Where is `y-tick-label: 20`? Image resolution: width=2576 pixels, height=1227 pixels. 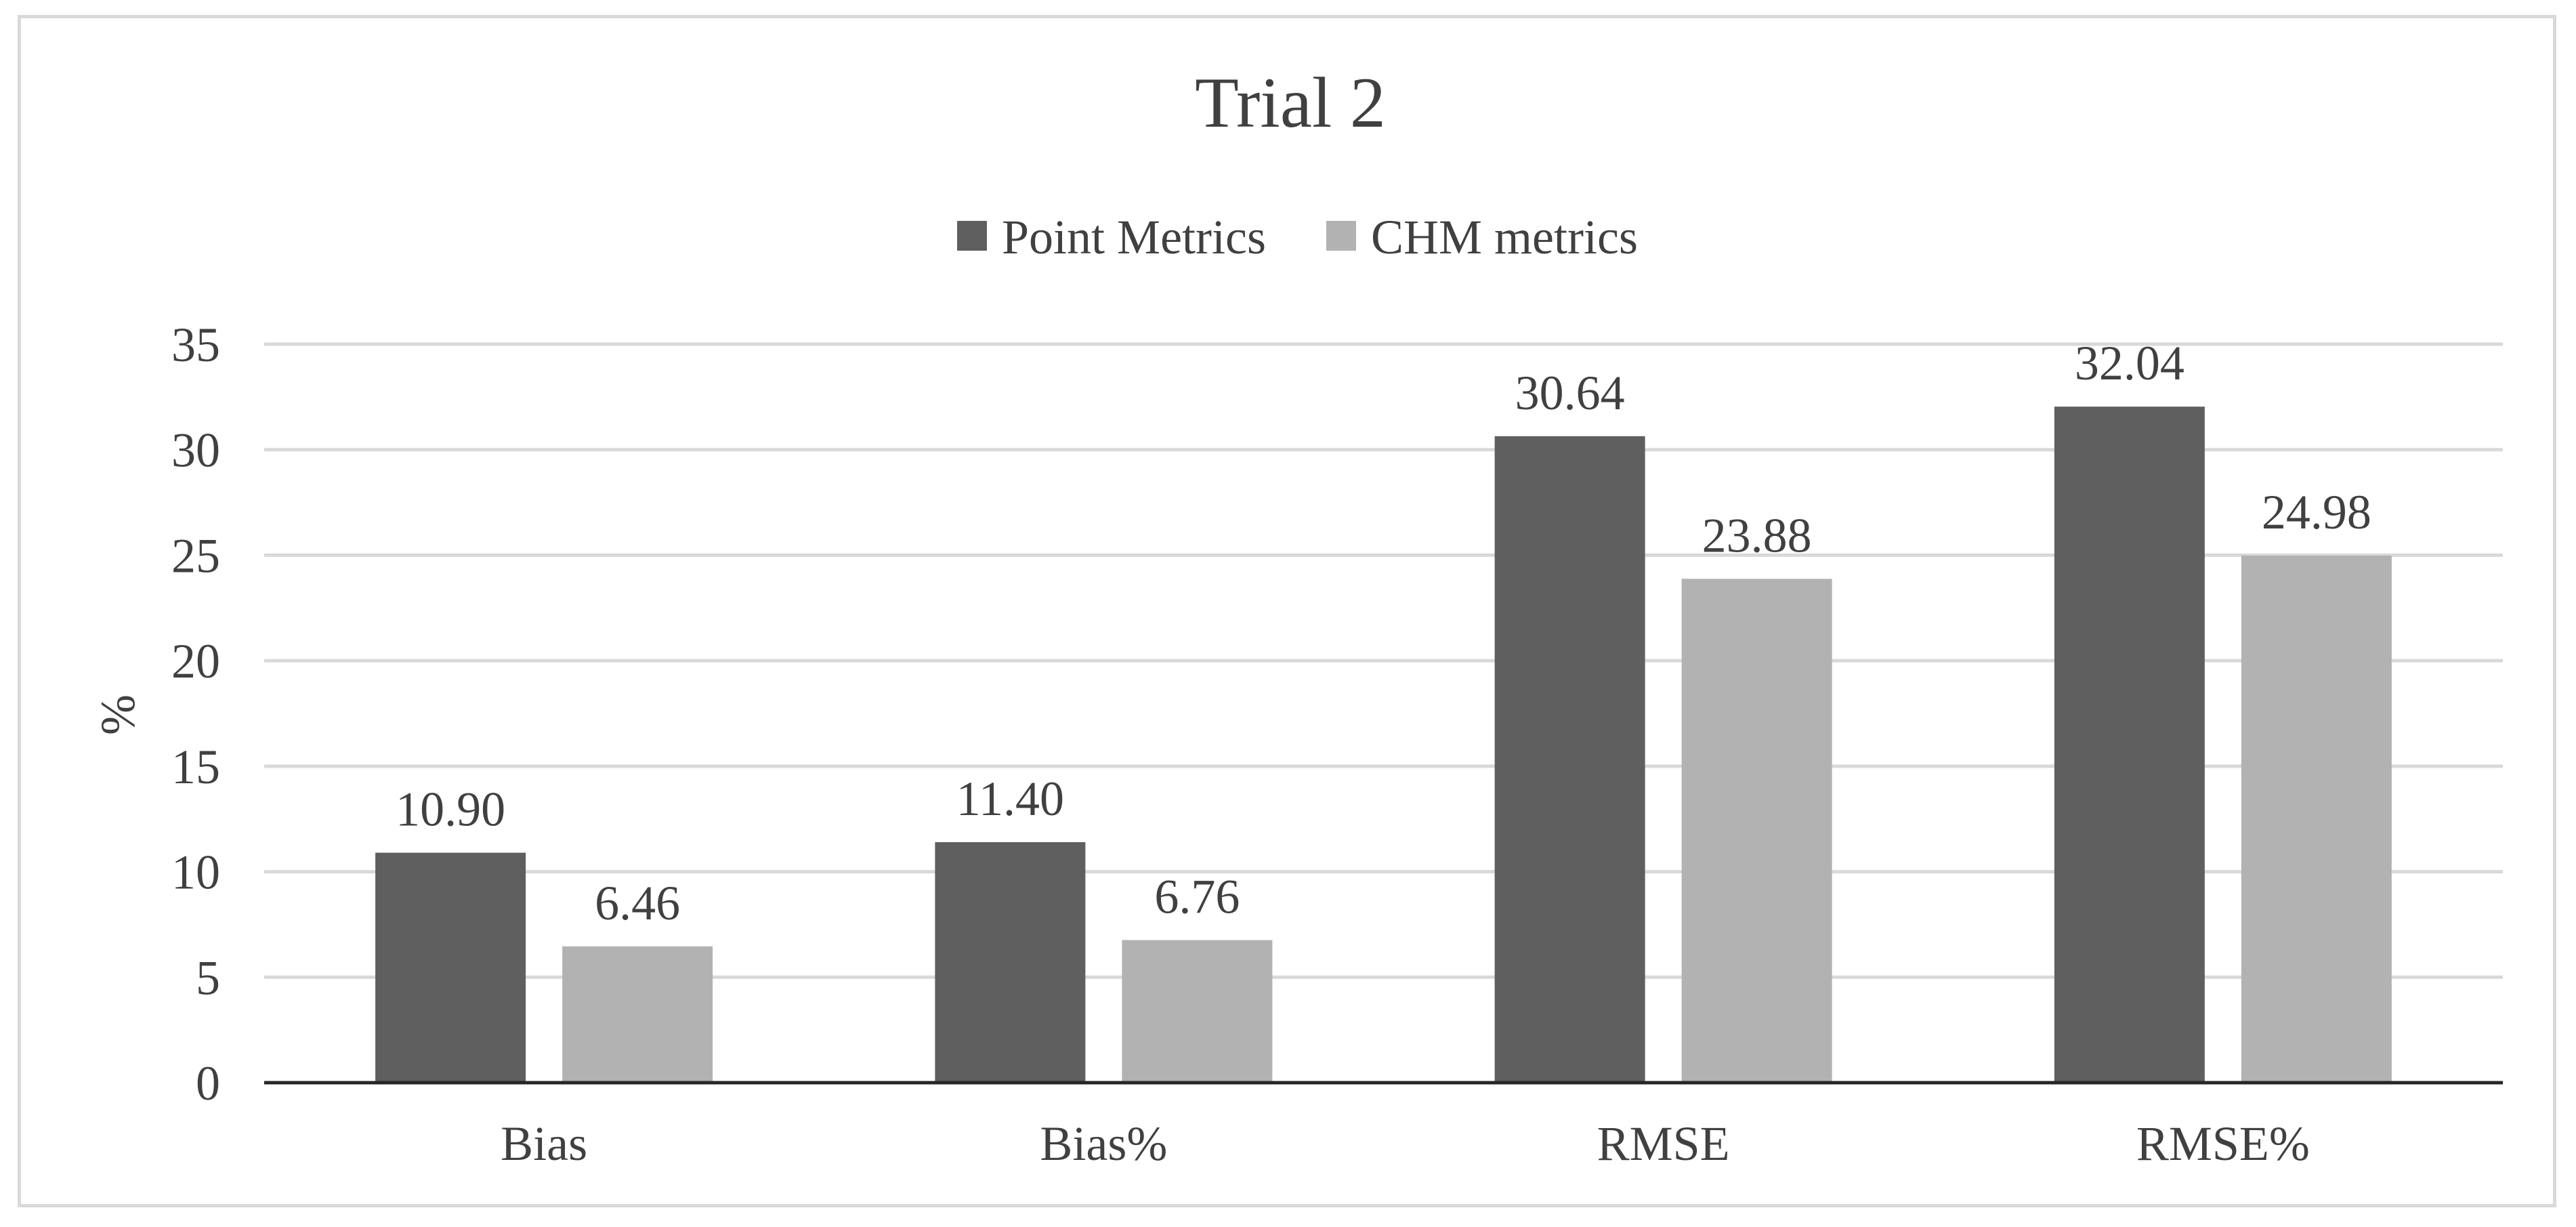 y-tick-label: 20 is located at coordinates (195, 661).